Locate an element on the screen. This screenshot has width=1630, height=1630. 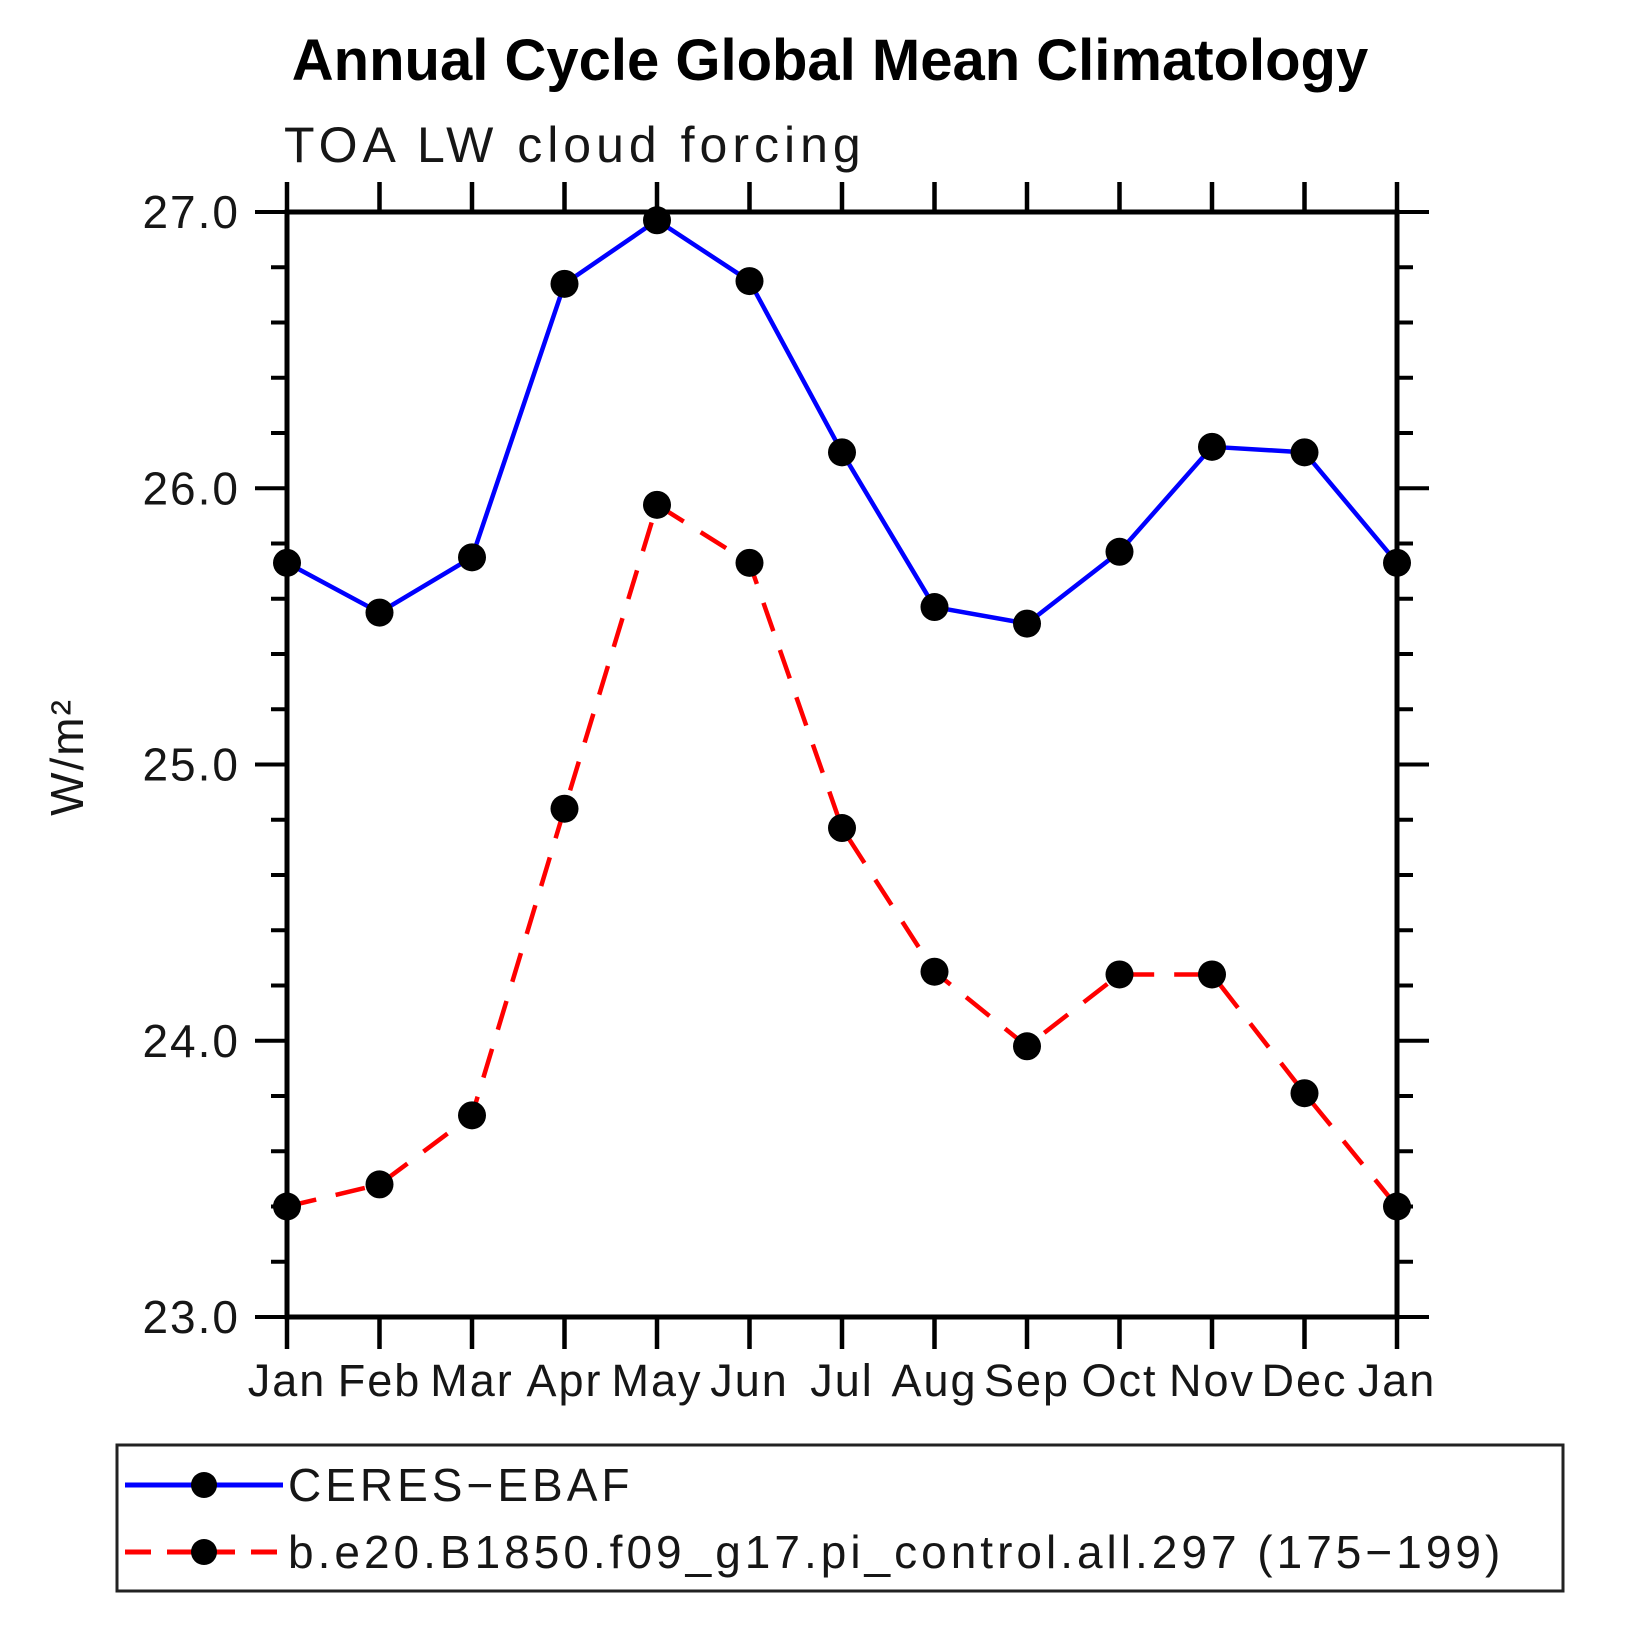
x-tick-labels: Jan Feb Mar Apr May Jun Jul Aug Sep Oct Nov Dec Jan is located at coordinates (842, 1380).